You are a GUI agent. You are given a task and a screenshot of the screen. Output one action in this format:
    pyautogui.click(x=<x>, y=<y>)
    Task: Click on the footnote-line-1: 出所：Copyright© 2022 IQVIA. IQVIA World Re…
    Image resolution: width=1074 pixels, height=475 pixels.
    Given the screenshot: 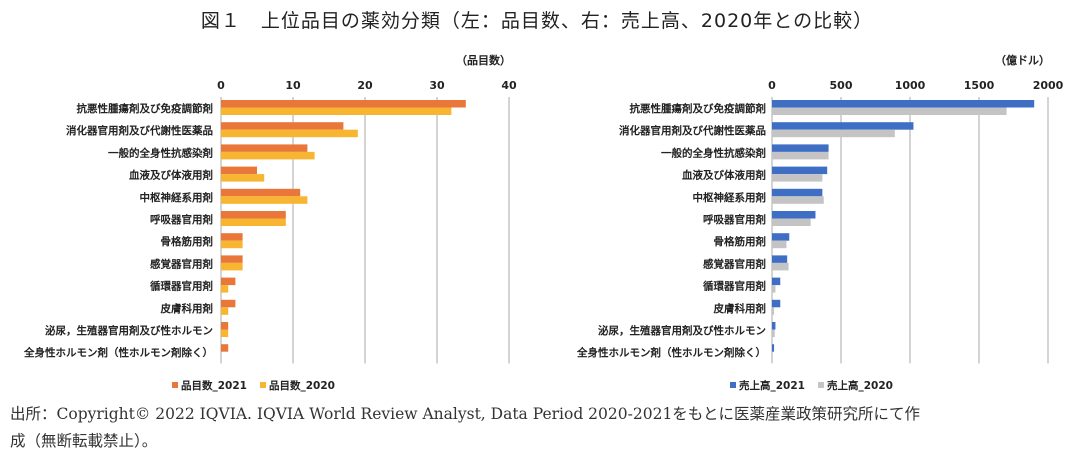 What is the action you would take?
    pyautogui.click(x=465, y=414)
    